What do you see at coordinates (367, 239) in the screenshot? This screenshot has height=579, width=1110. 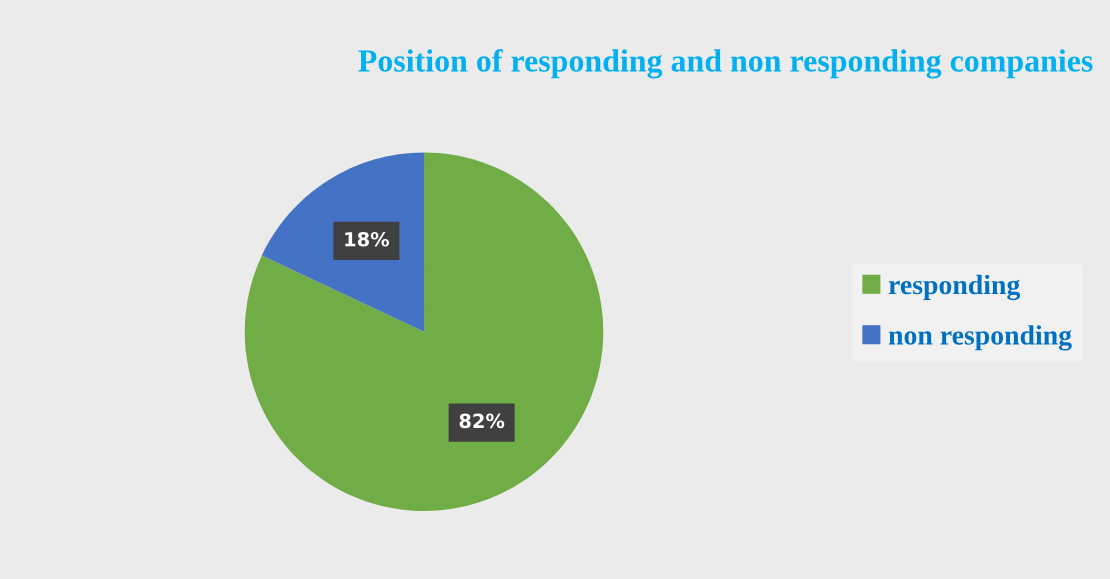 I see `data-label: 18%` at bounding box center [367, 239].